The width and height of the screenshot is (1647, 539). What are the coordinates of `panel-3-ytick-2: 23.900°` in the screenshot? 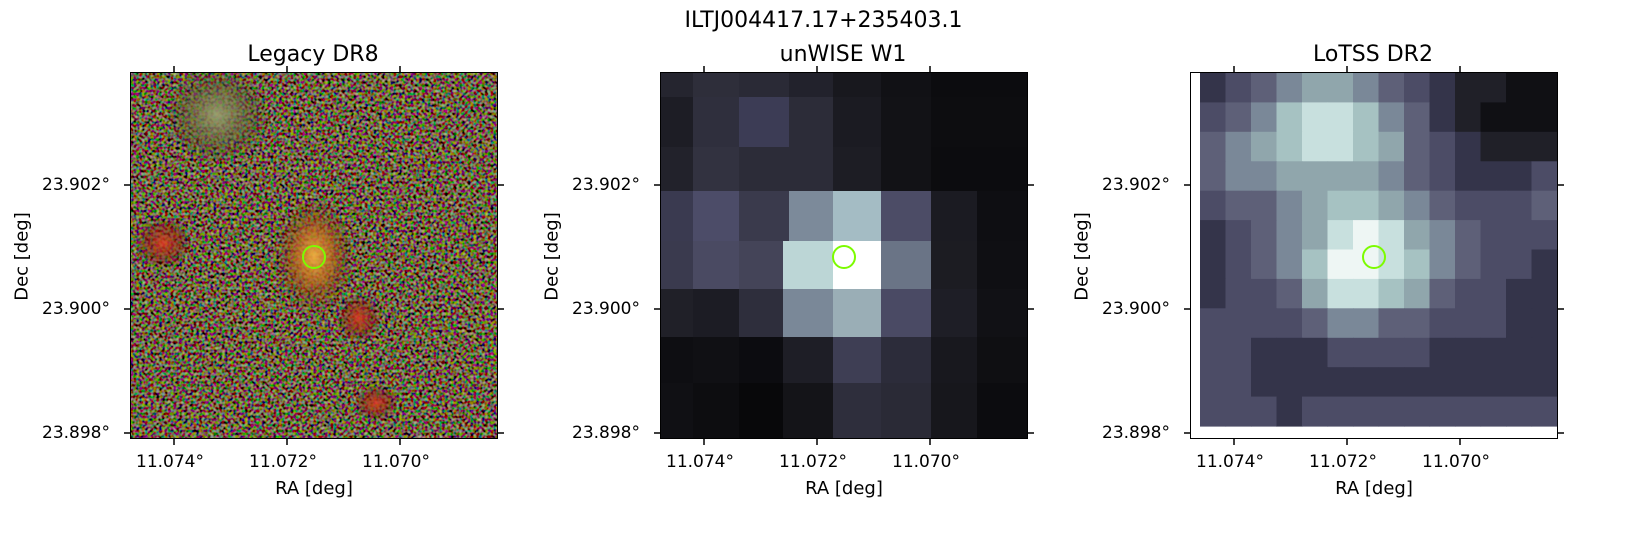 It's located at (1136, 309).